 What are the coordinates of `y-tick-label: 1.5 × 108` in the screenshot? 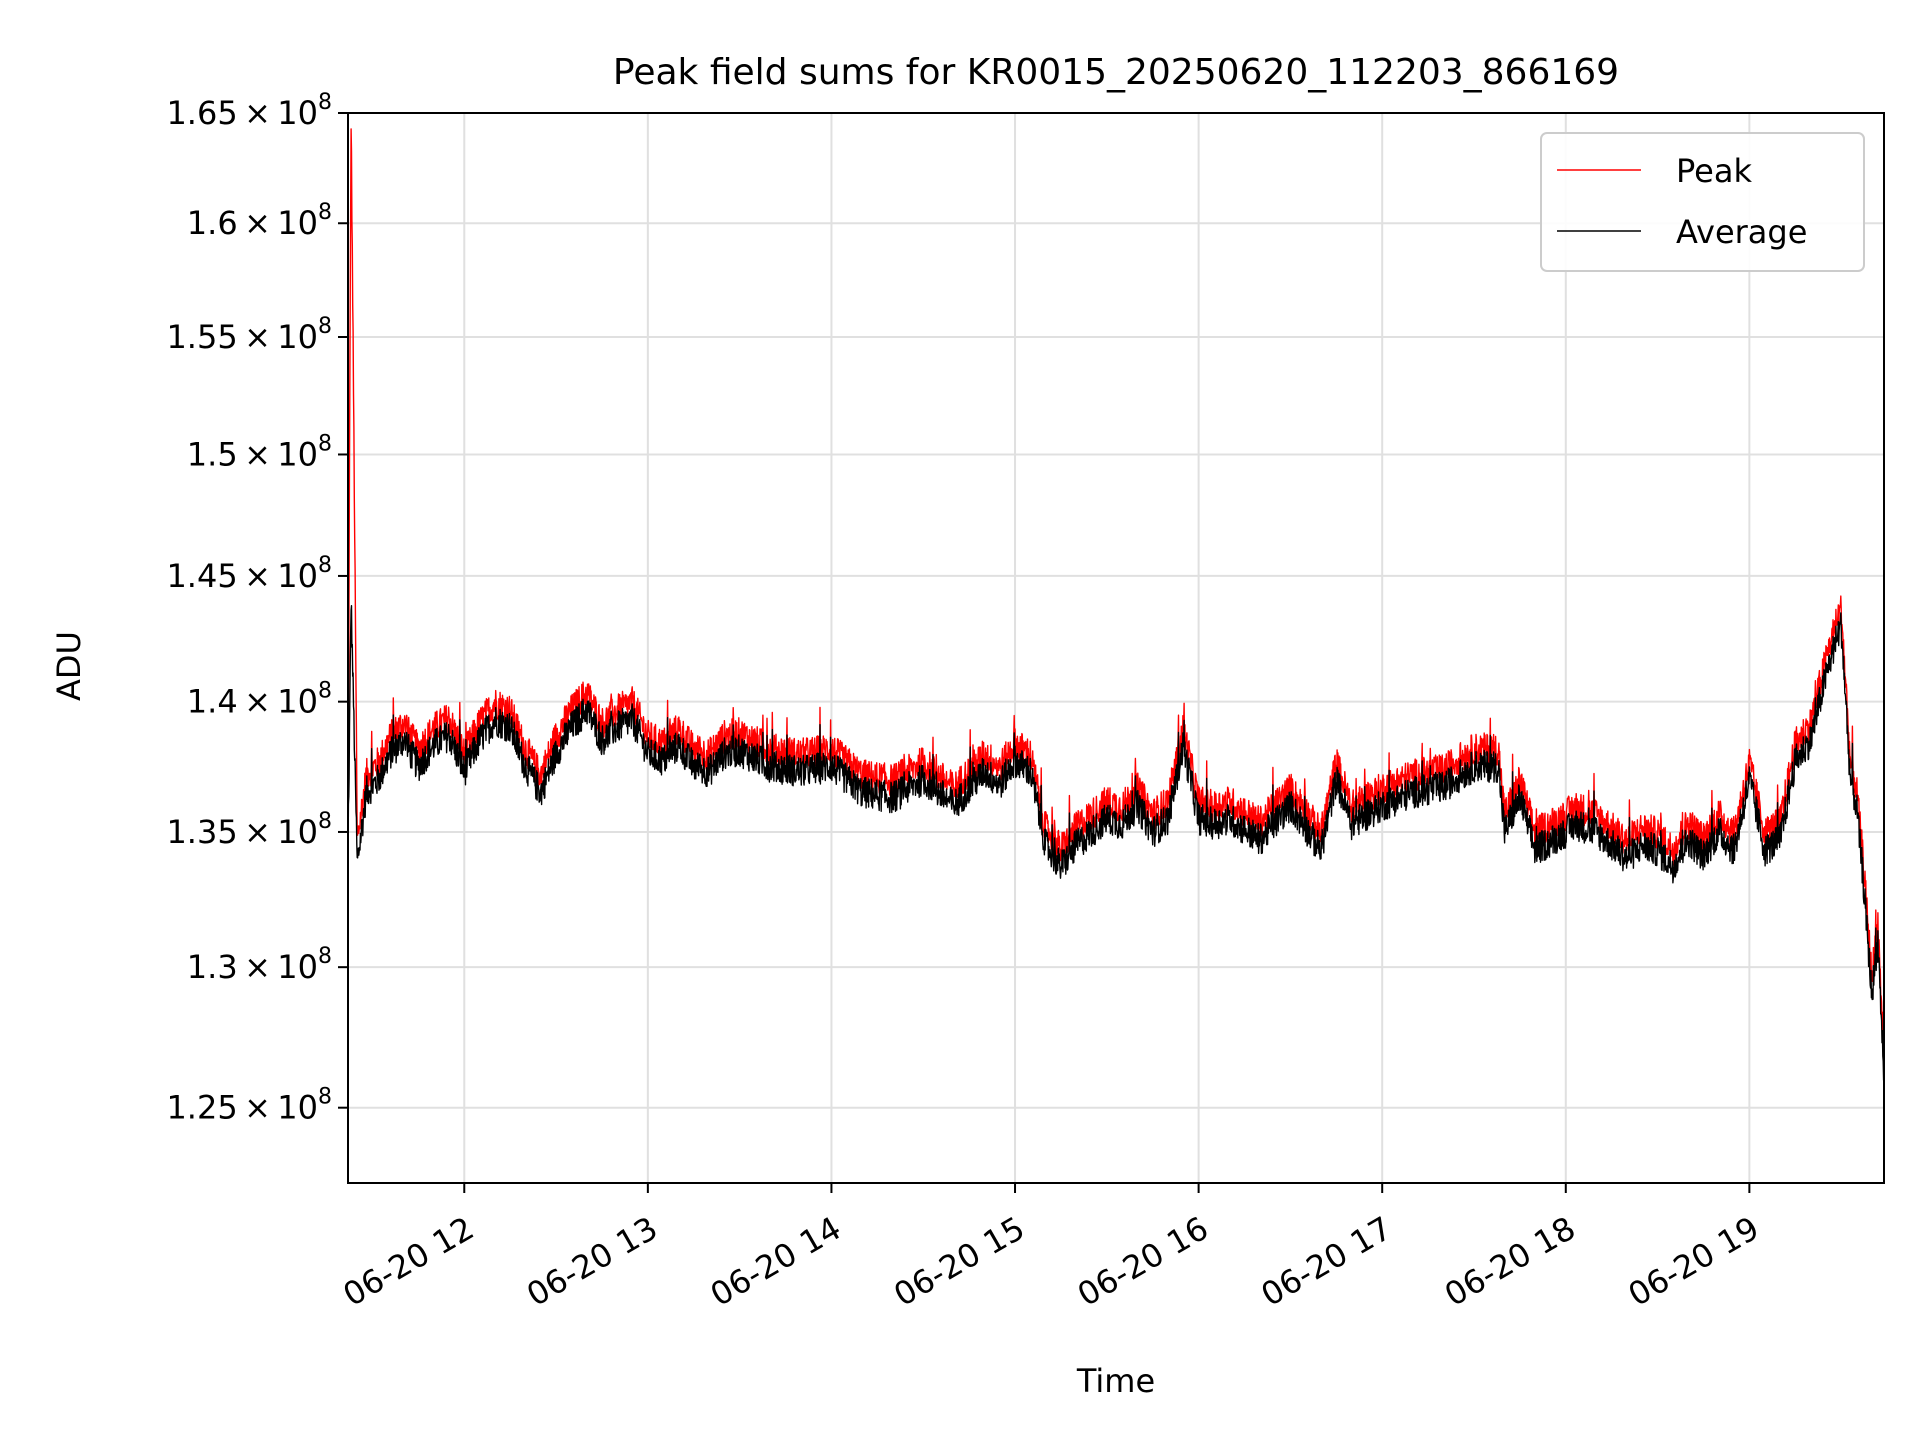 It's located at (259, 452).